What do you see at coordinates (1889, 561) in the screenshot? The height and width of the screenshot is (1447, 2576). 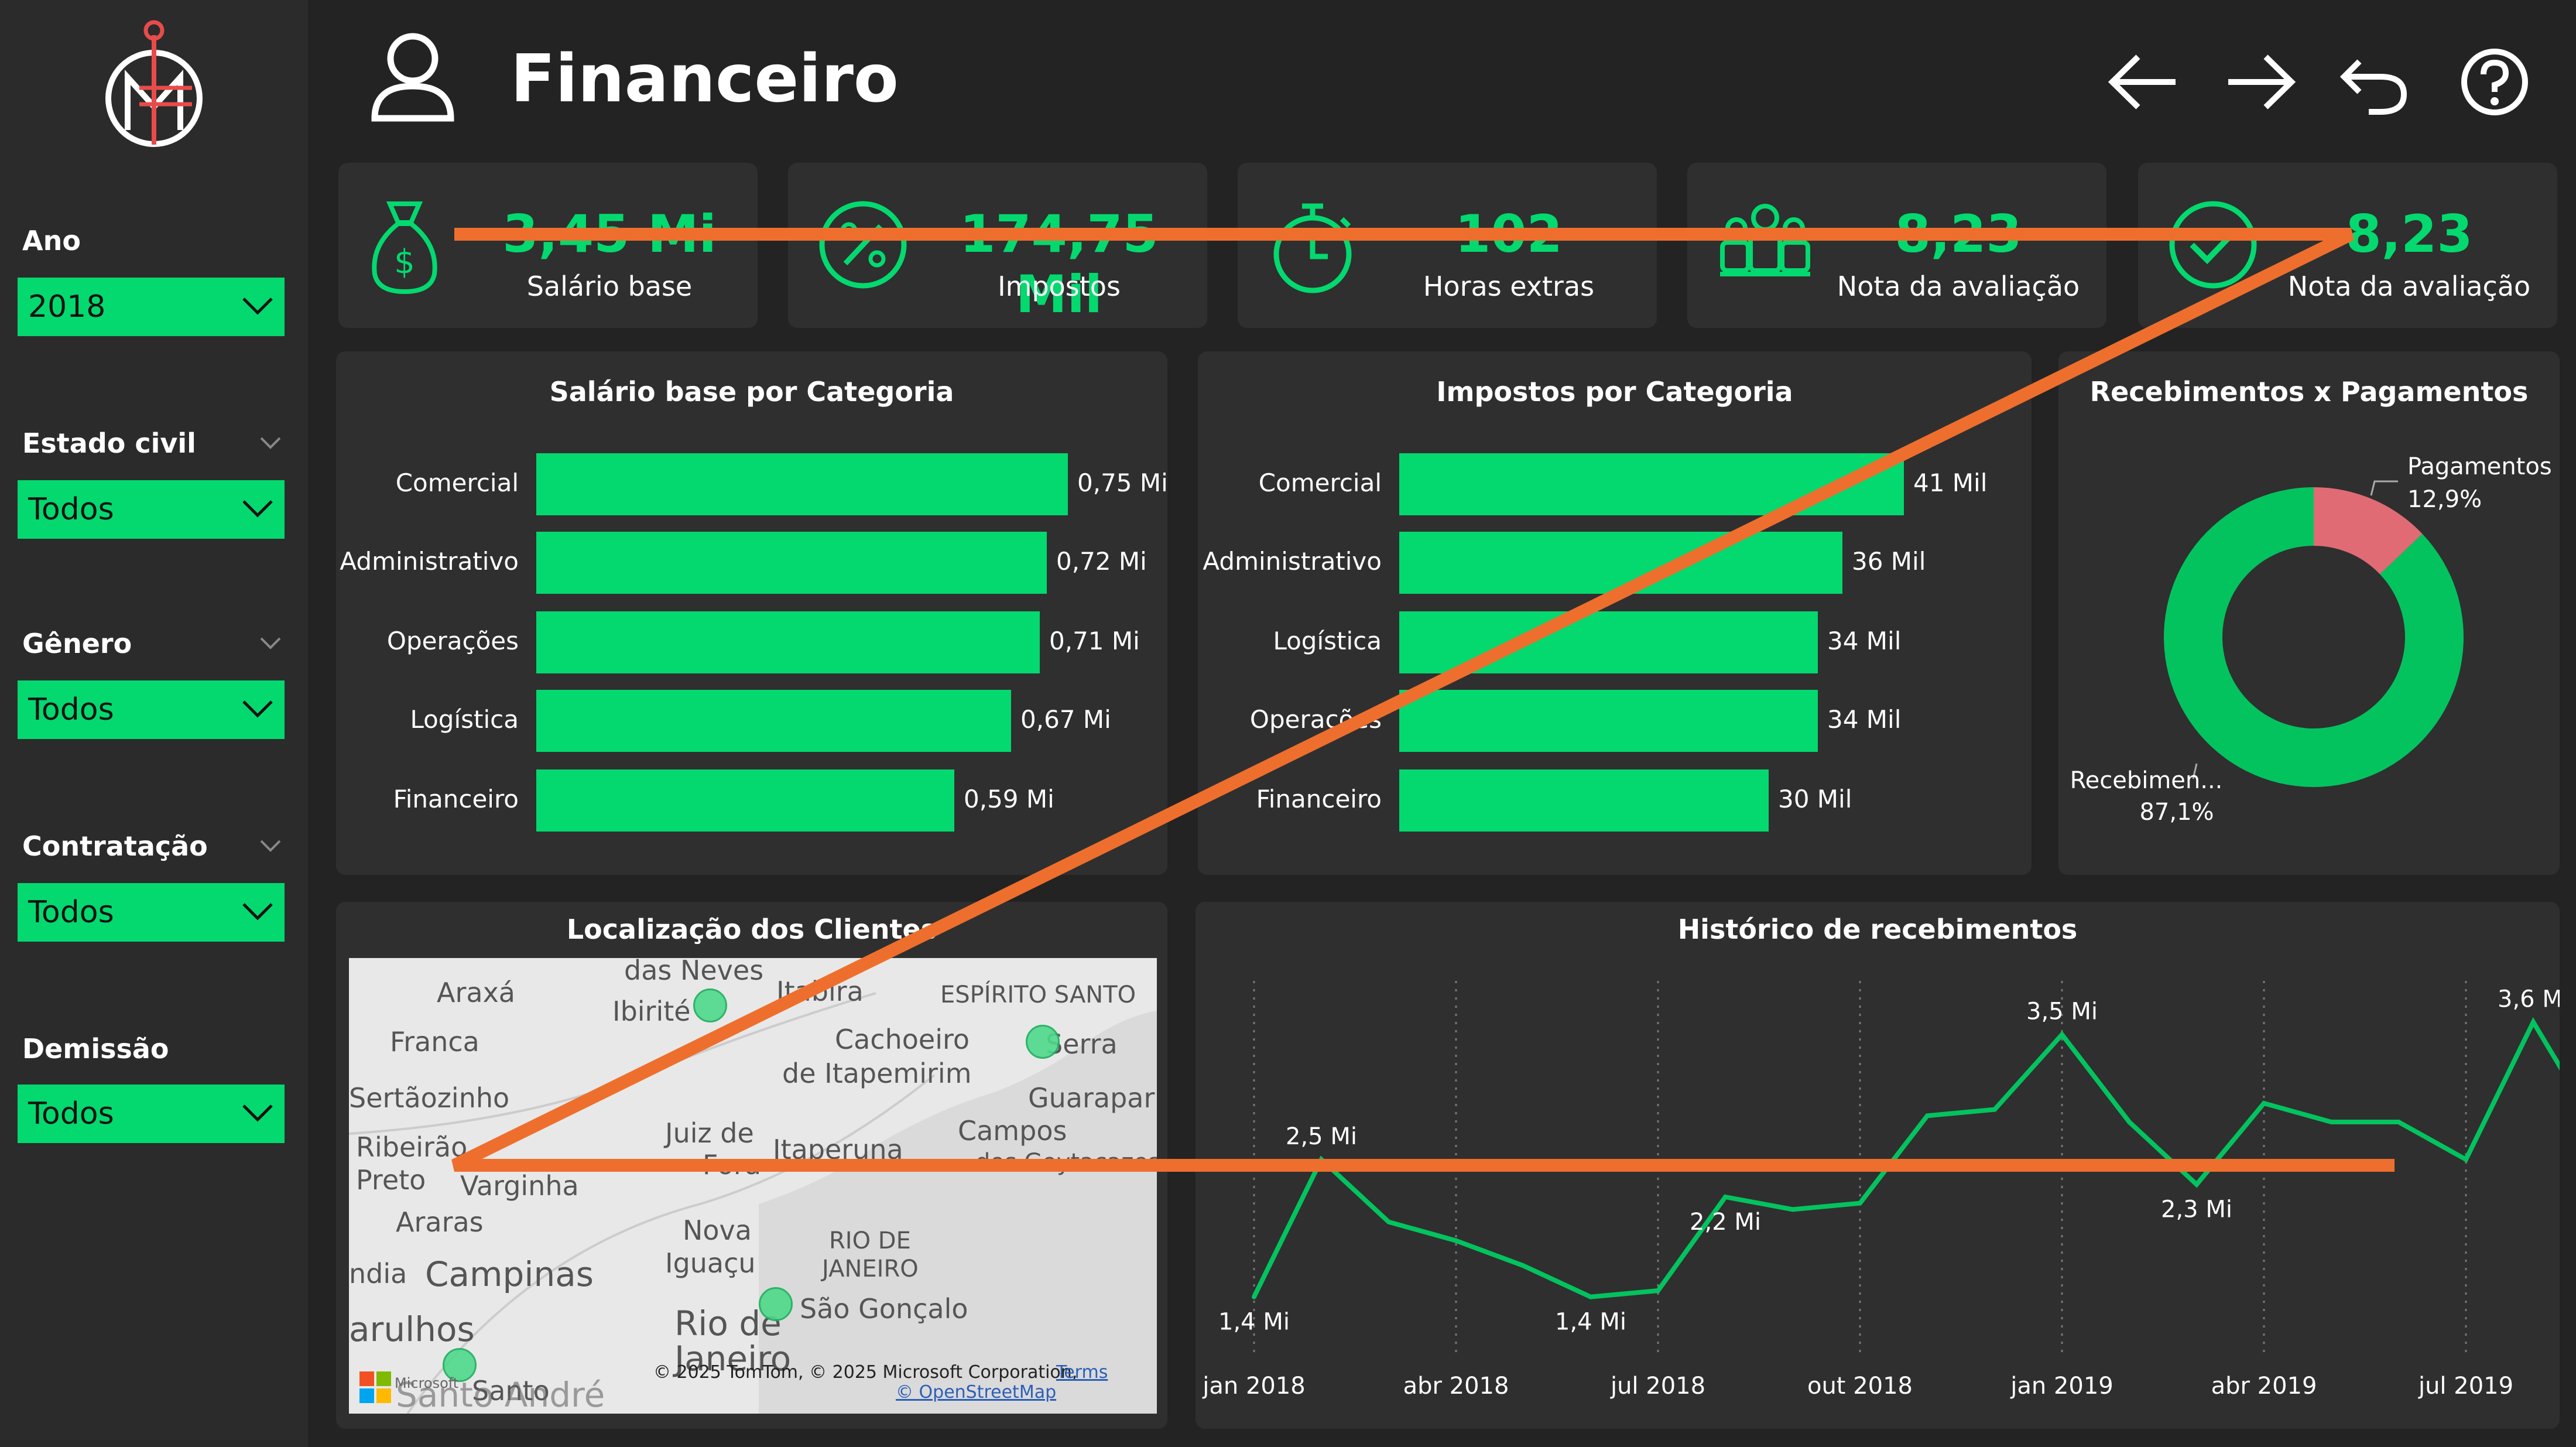 I see `bar-value-label: 36 Mil` at bounding box center [1889, 561].